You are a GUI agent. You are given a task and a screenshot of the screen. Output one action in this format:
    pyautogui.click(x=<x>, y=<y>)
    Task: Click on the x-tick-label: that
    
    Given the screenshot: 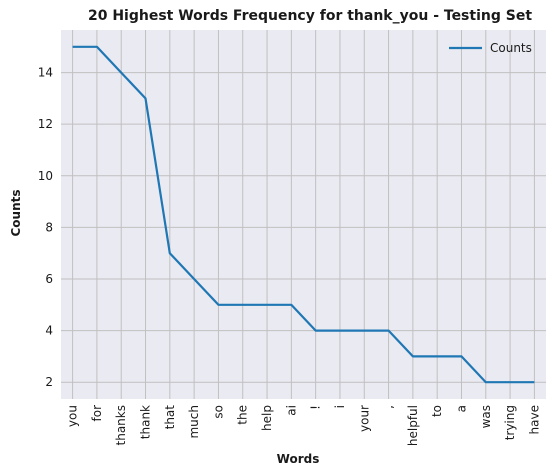 What is the action you would take?
    pyautogui.click(x=170, y=417)
    